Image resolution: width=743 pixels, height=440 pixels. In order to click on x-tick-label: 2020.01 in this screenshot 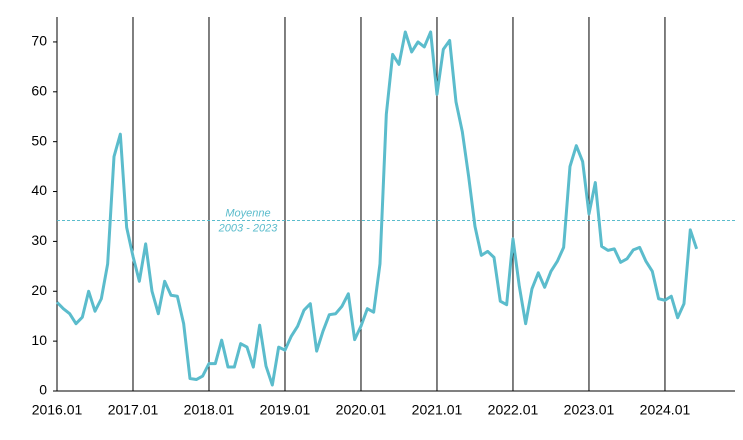, I will do `click(361, 410)`.